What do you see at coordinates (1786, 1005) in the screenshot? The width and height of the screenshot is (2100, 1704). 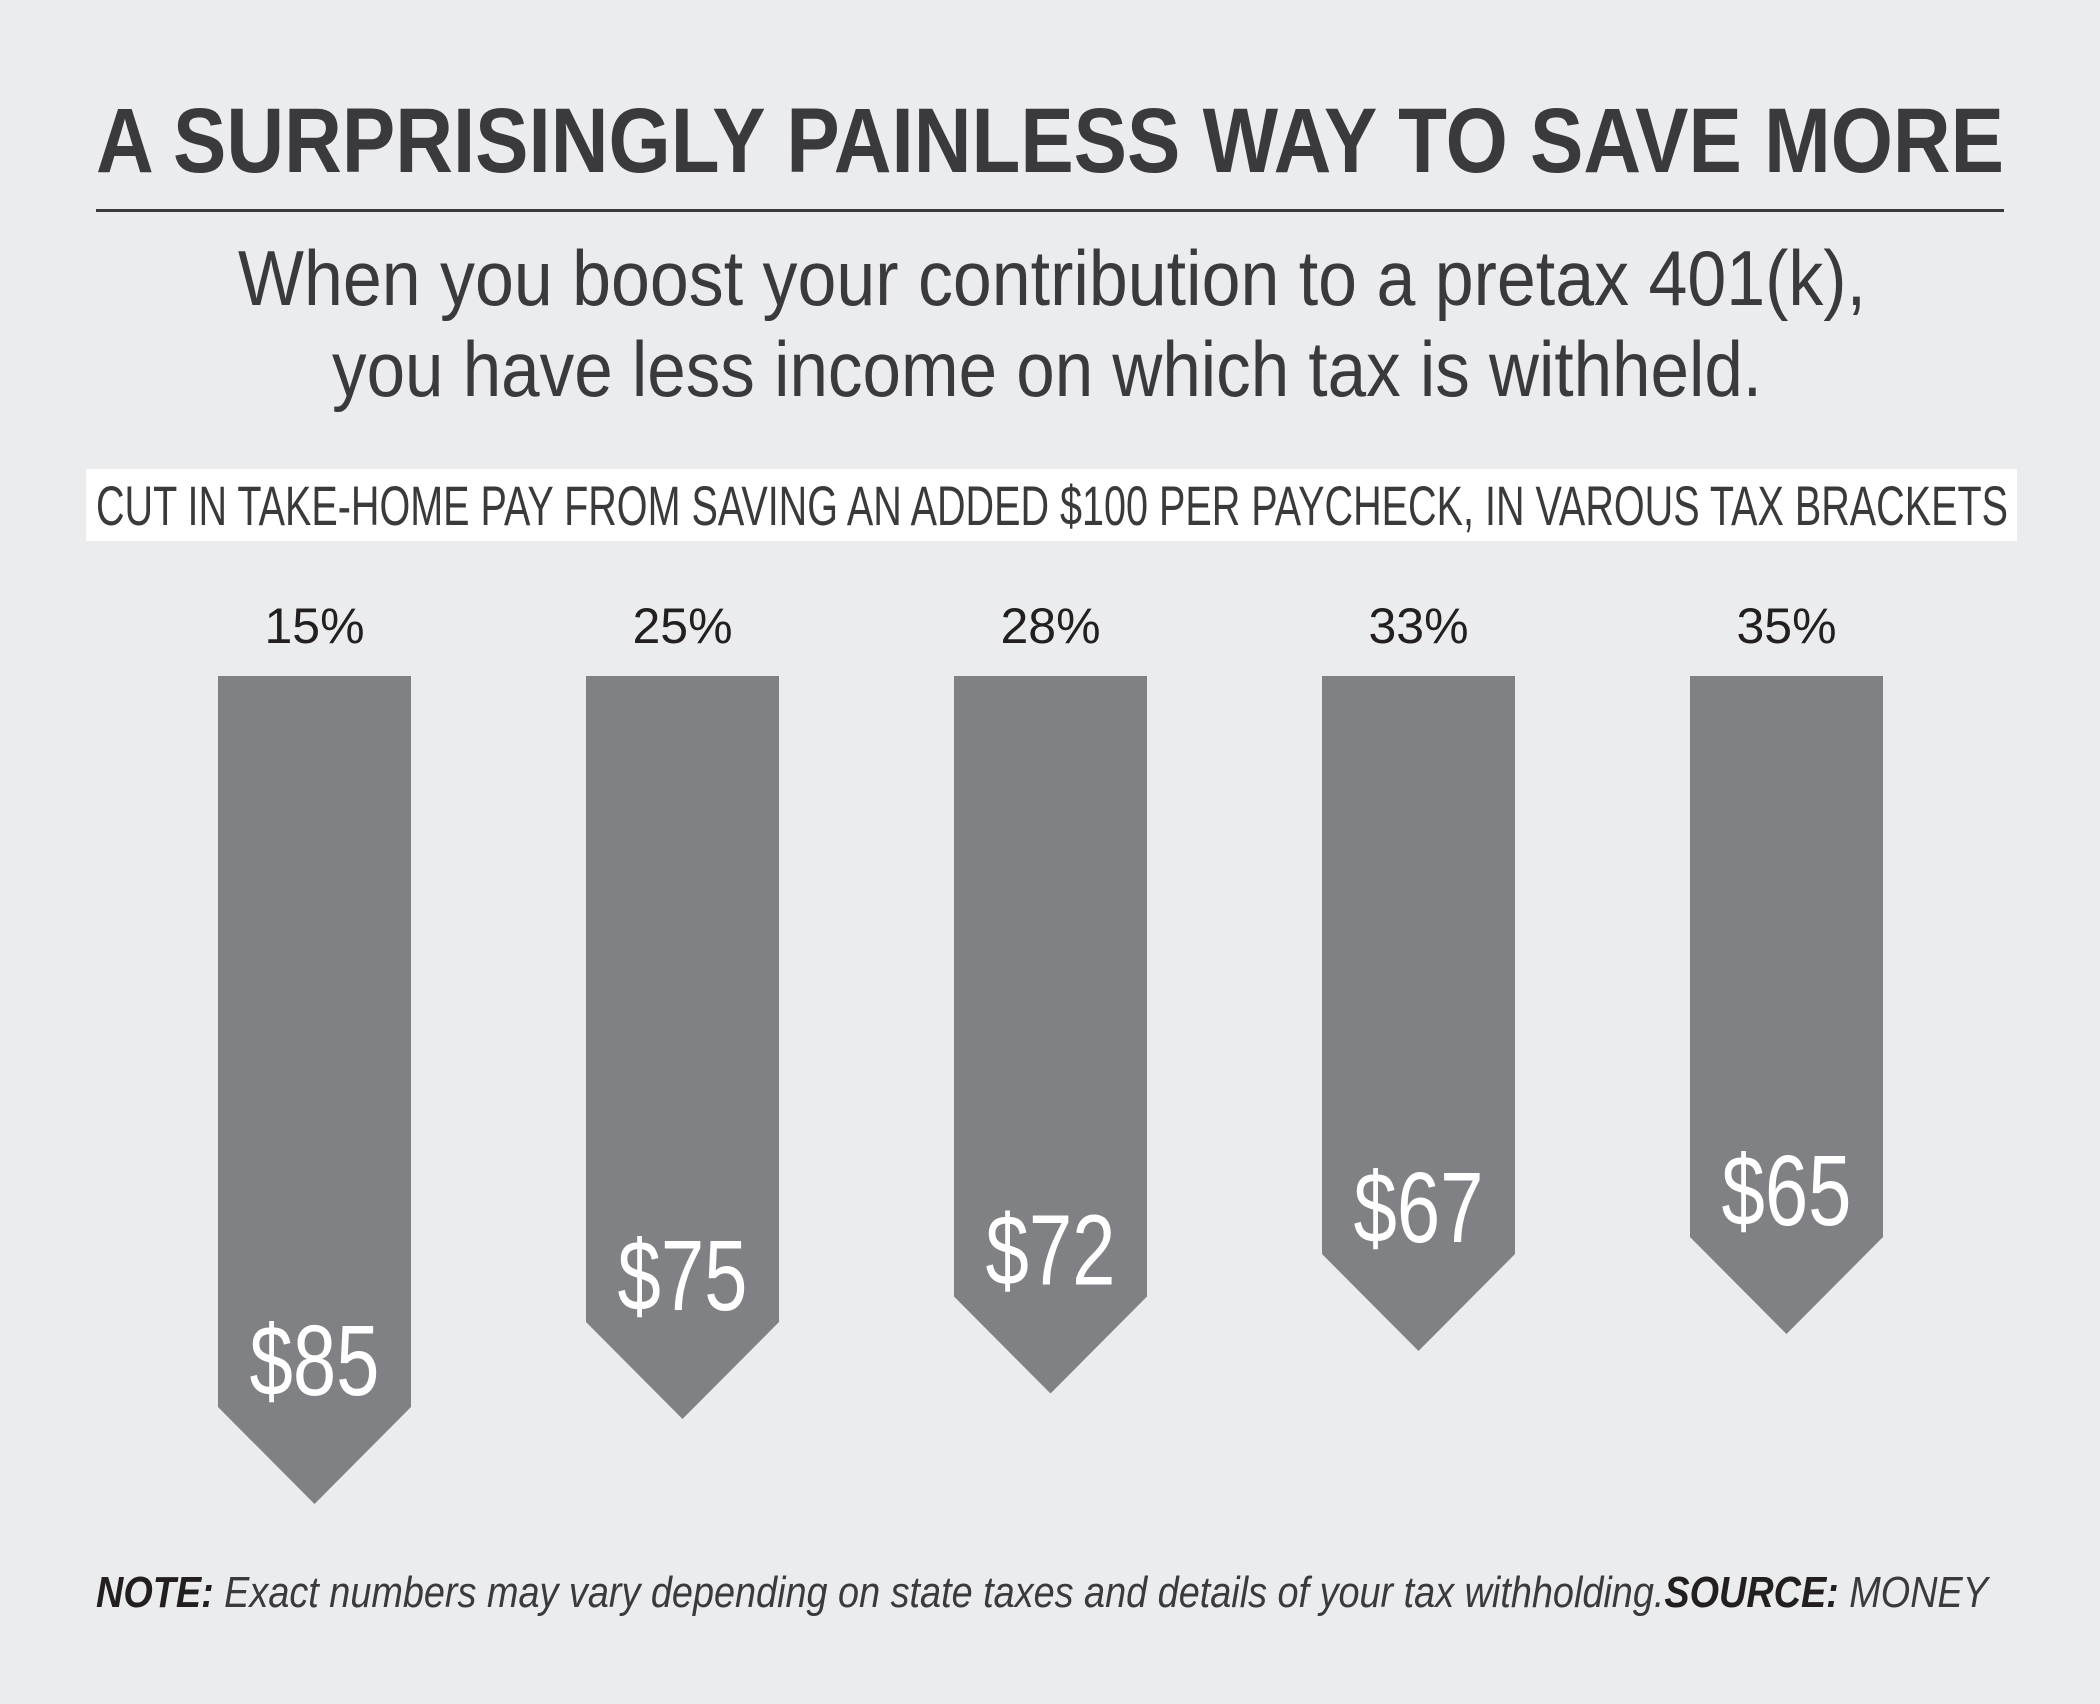 I see `bar-35pct` at bounding box center [1786, 1005].